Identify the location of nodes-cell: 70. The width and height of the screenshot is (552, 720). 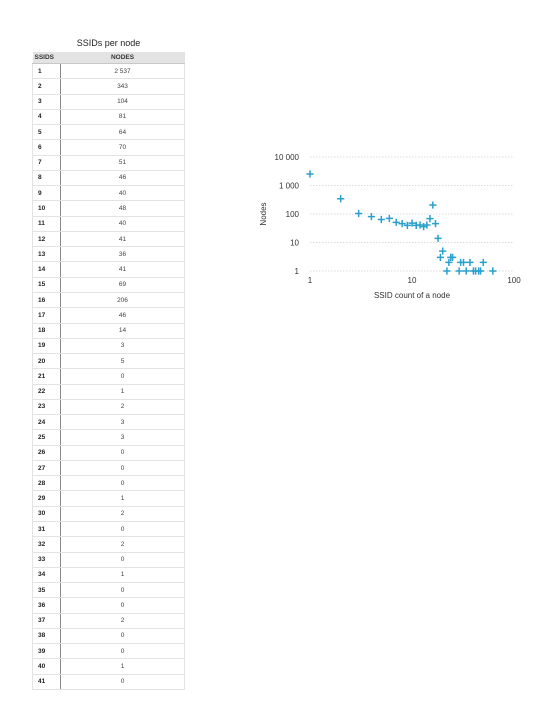
(122, 147).